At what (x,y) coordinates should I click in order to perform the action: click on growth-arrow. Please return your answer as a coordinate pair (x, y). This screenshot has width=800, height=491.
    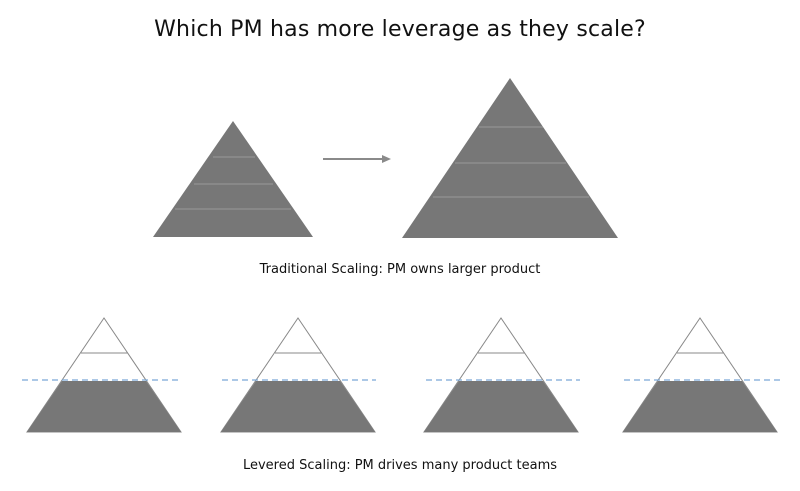
    Looking at the image, I should click on (357, 159).